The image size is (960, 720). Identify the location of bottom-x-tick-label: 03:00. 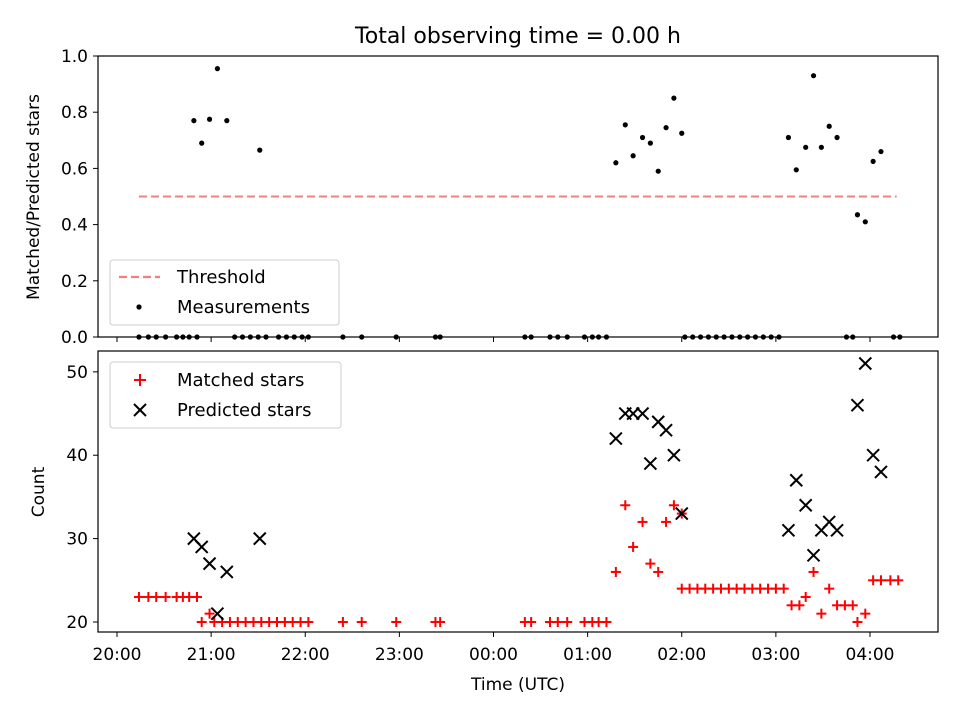
(775, 655).